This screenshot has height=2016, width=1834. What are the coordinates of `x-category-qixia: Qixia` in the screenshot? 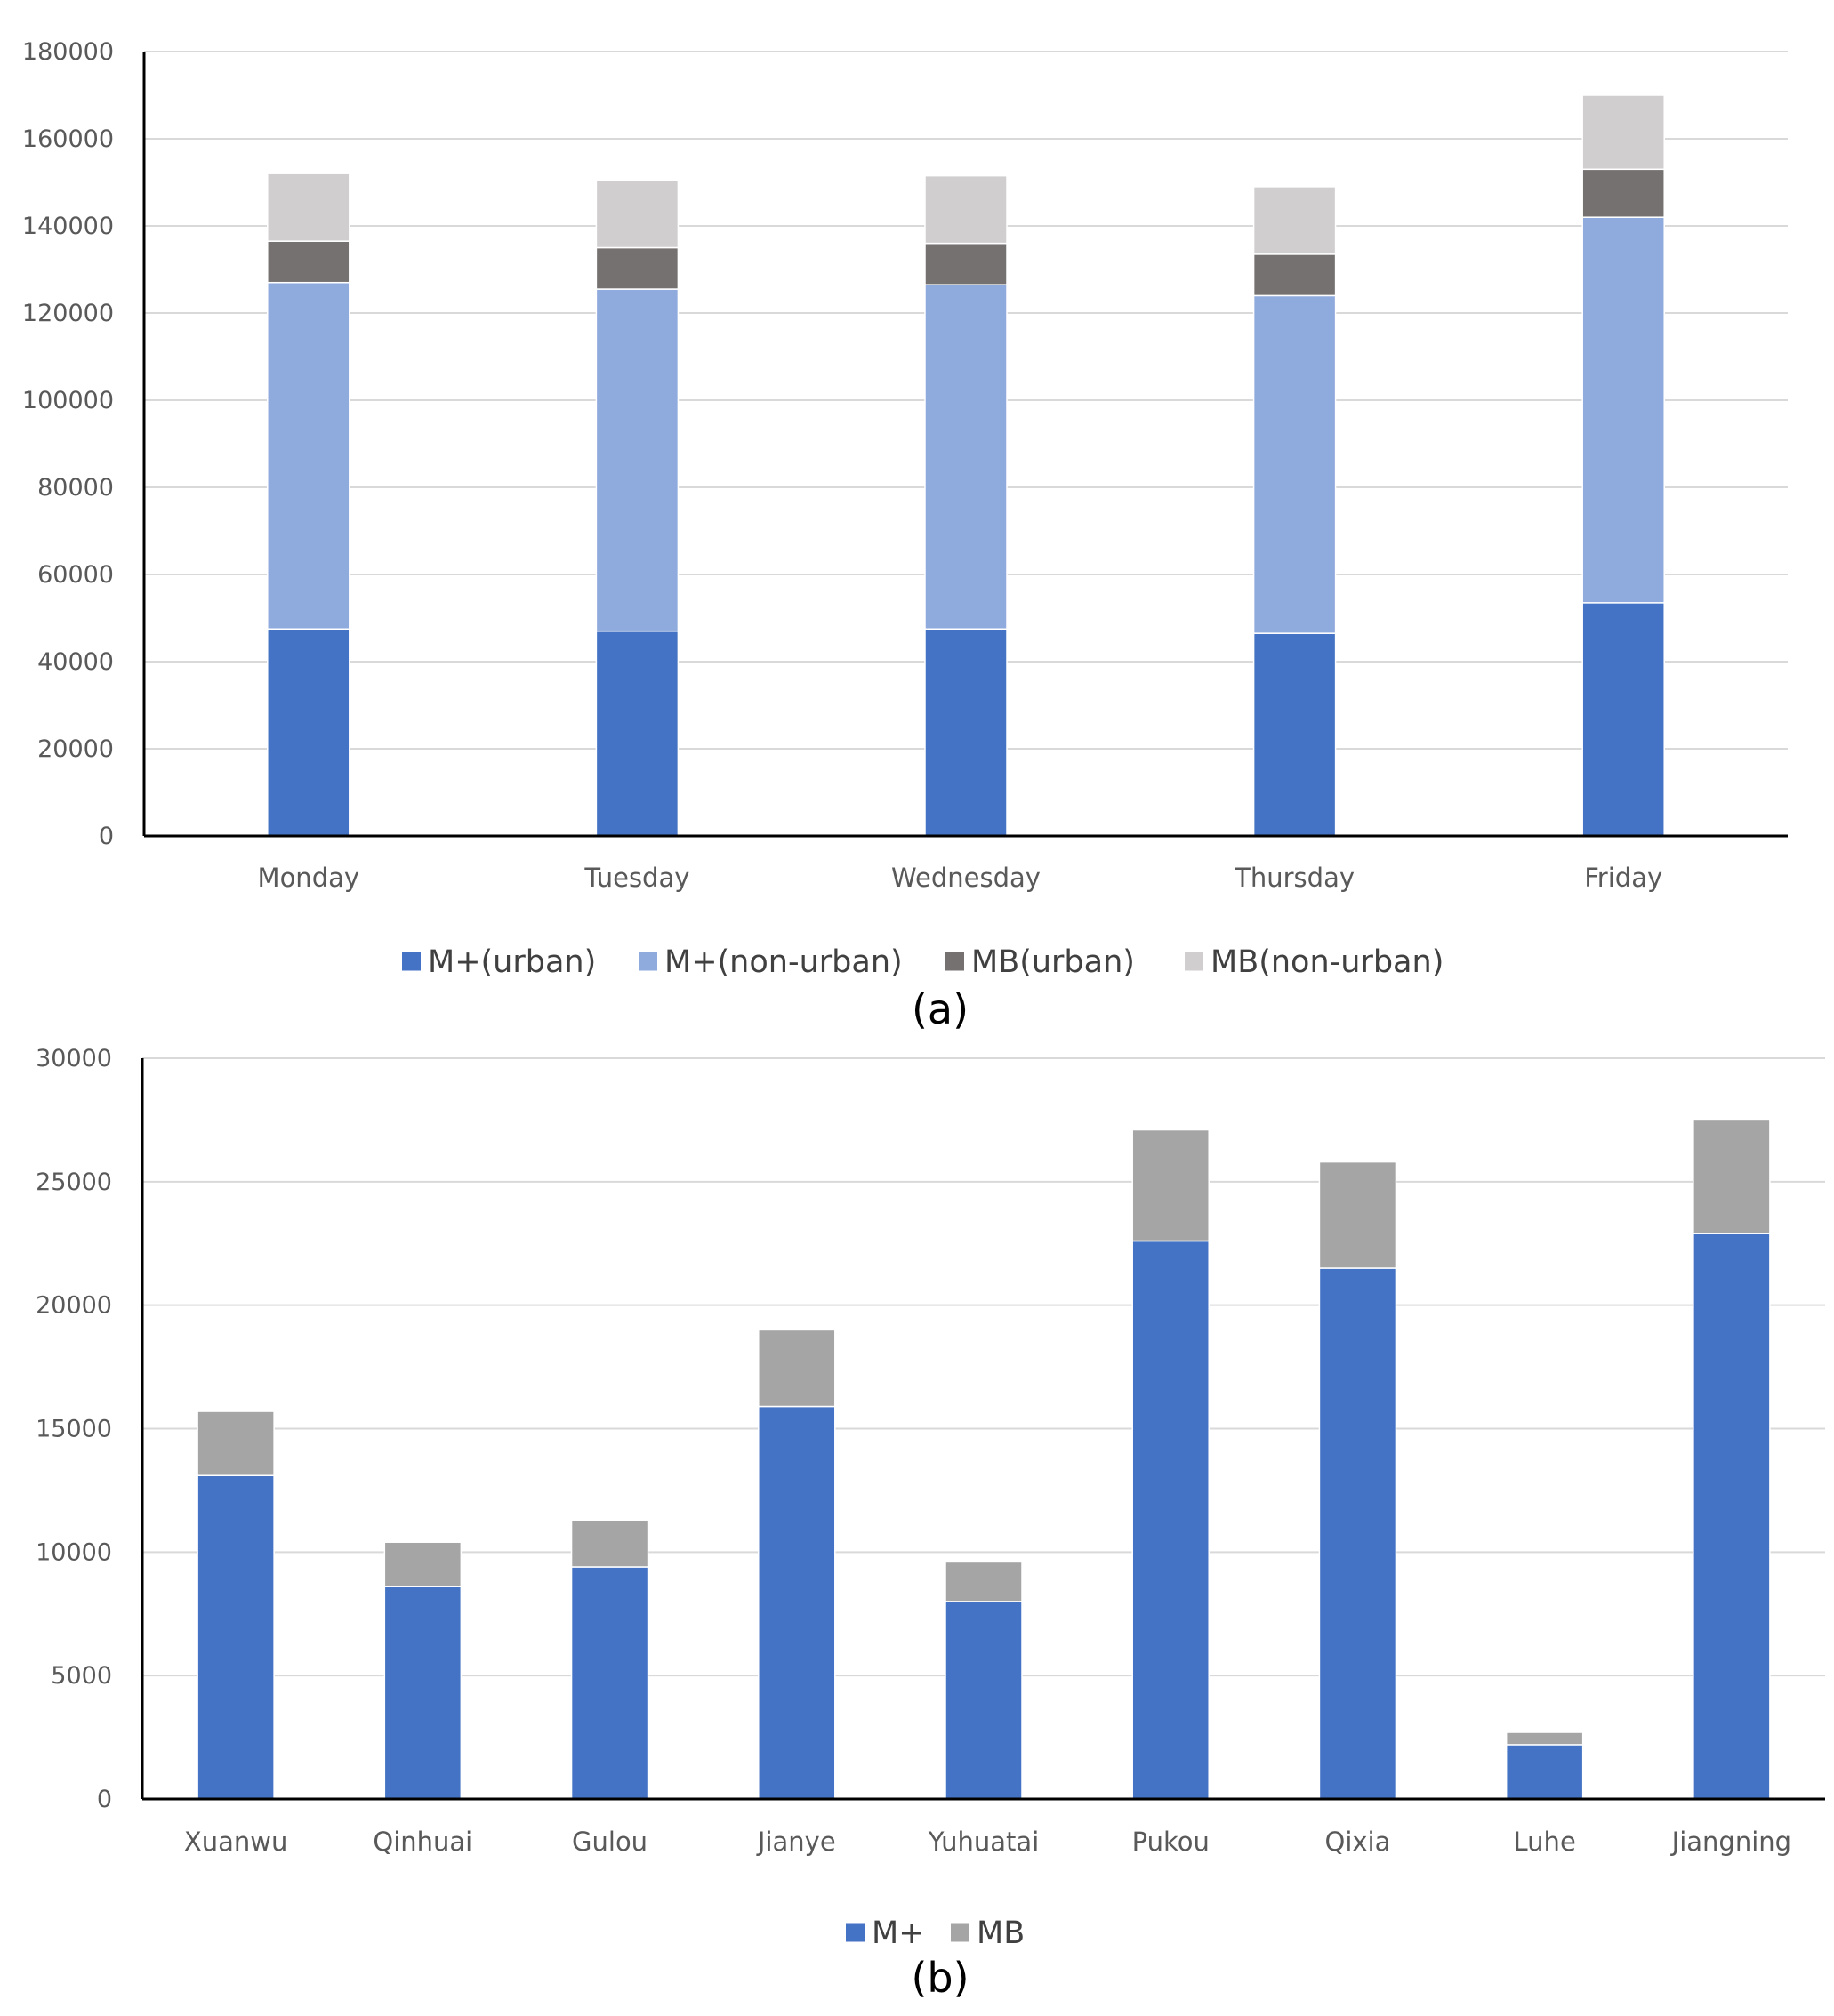 It's located at (1358, 1842).